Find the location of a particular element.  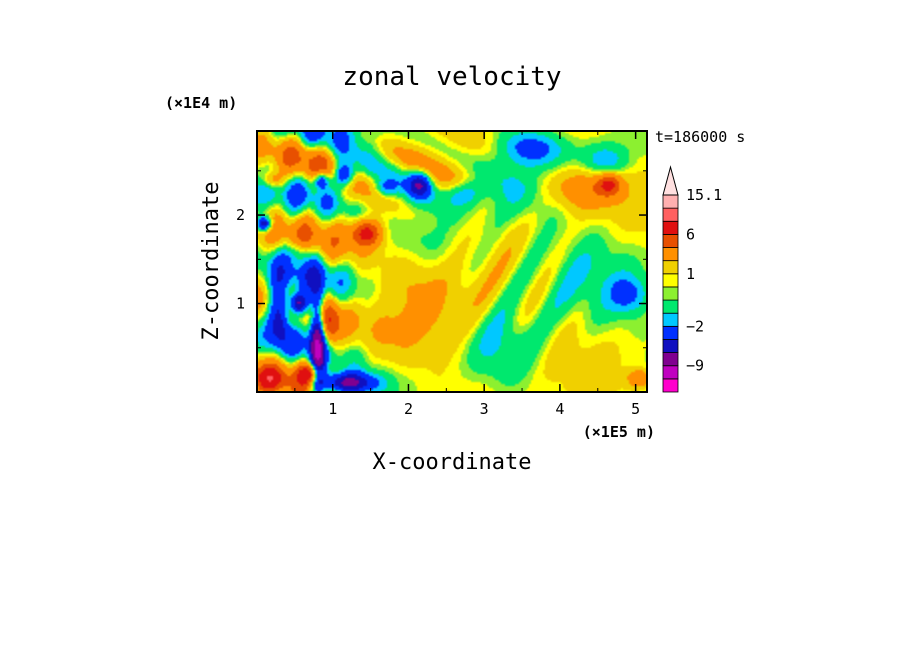

colorbar-label: −9 is located at coordinates (695, 366).